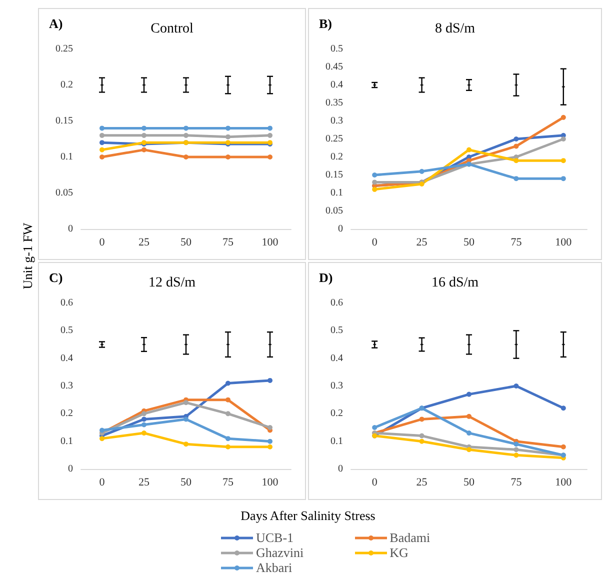 Image resolution: width=610 pixels, height=581 pixels. What do you see at coordinates (308, 516) in the screenshot?
I see `x-axis-title: Days After Salinity Stress` at bounding box center [308, 516].